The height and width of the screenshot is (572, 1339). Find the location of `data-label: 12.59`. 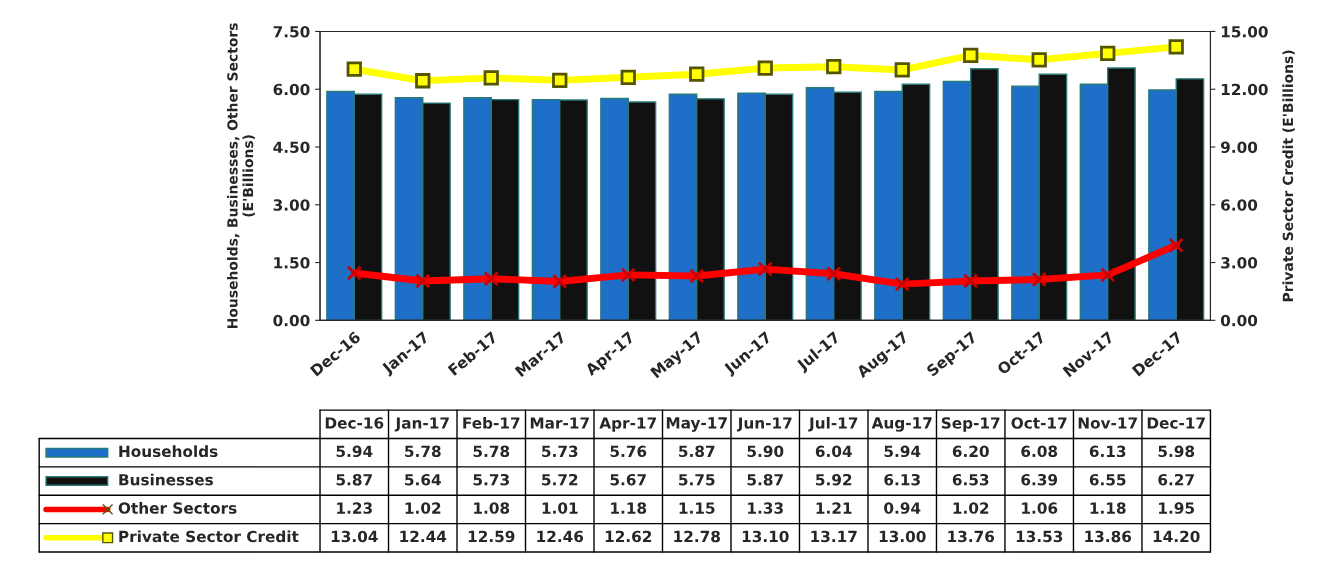

data-label: 12.59 is located at coordinates (491, 536).